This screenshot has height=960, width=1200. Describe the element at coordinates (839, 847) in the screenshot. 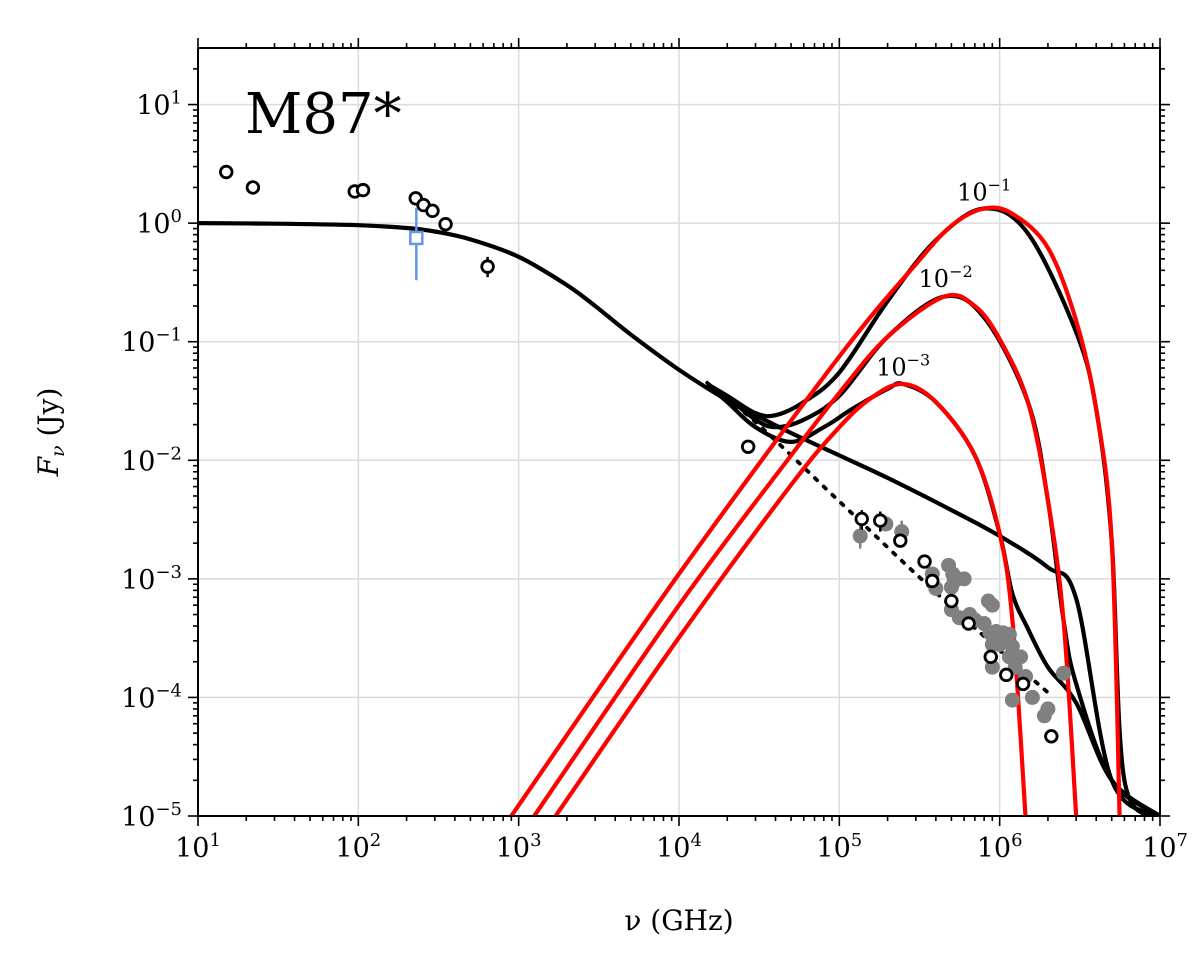

I see `x-tick-label: 105` at that location.